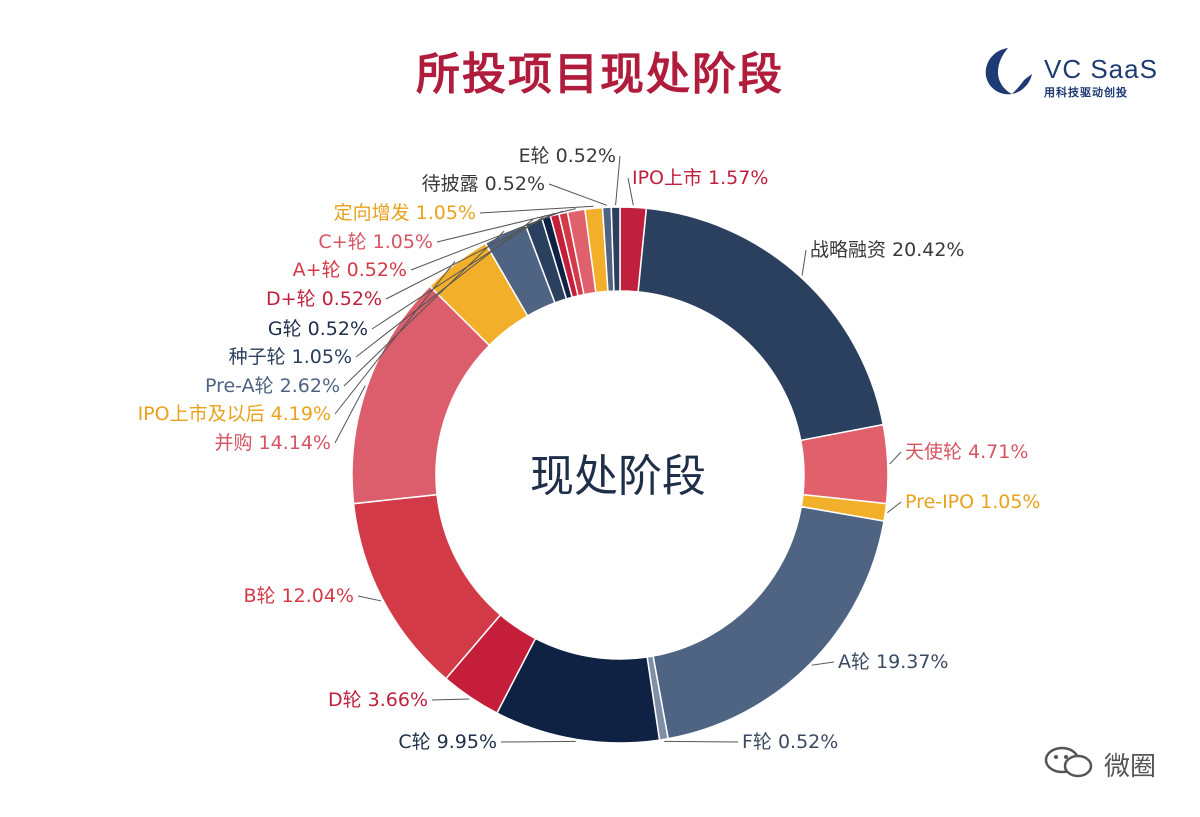  What do you see at coordinates (298, 596) in the screenshot?
I see `slice-label-9: B轮 12.04%` at bounding box center [298, 596].